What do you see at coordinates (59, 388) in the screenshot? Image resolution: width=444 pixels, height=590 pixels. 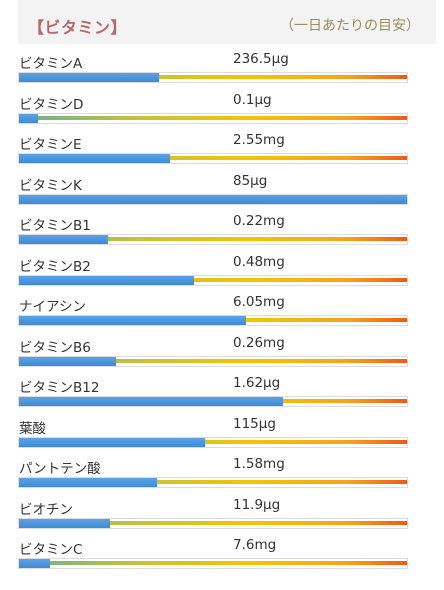 I see `vitamin-name: ビタミンB12` at bounding box center [59, 388].